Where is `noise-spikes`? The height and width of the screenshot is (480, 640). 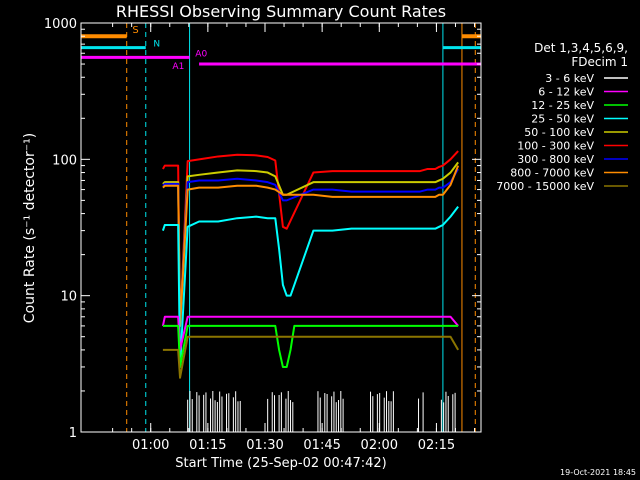
noise-spikes is located at coordinates (321, 411).